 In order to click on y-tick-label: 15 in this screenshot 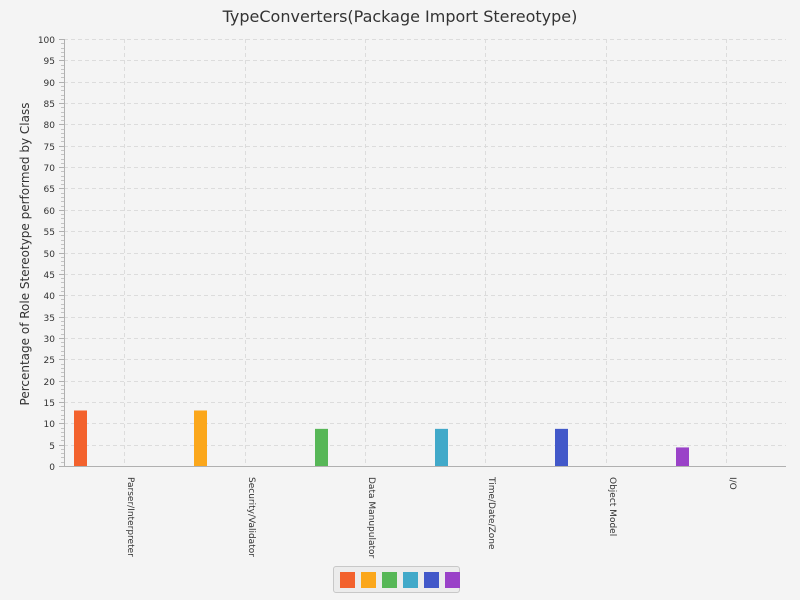, I will do `click(49, 404)`.